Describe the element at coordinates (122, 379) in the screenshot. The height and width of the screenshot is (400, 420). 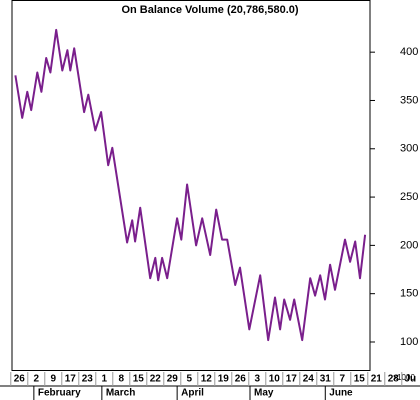
I see `x-tick-label: 8` at that location.